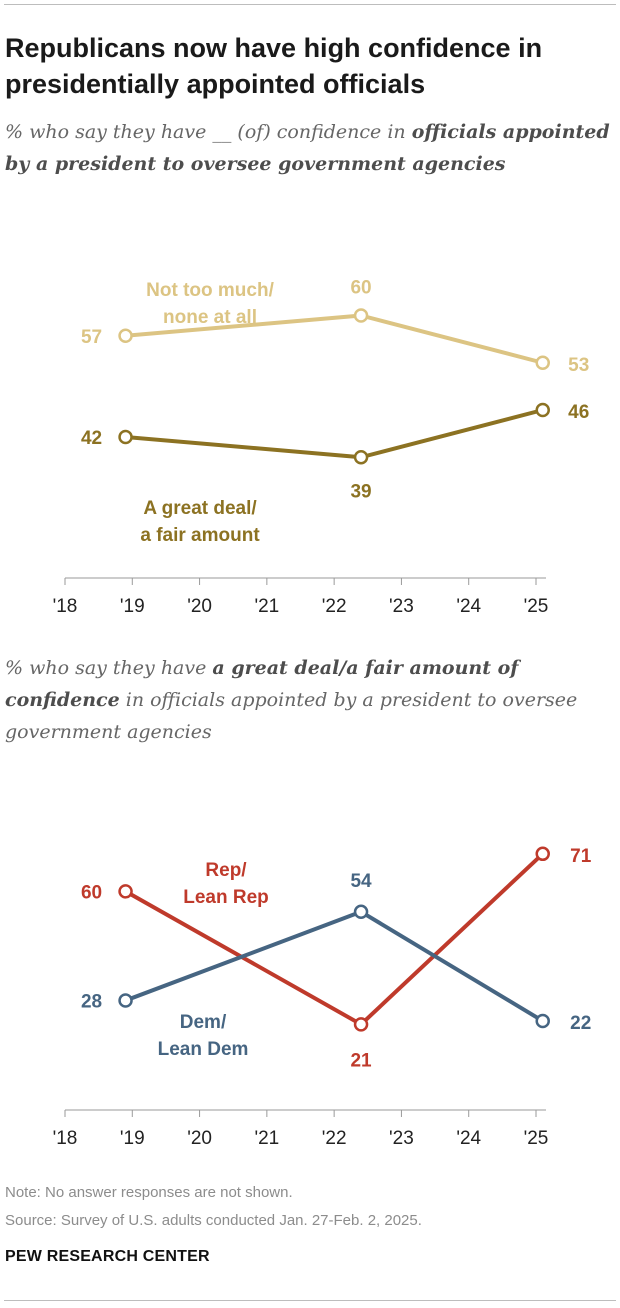  Describe the element at coordinates (360, 491) in the screenshot. I see `data-value-label: 39` at that location.